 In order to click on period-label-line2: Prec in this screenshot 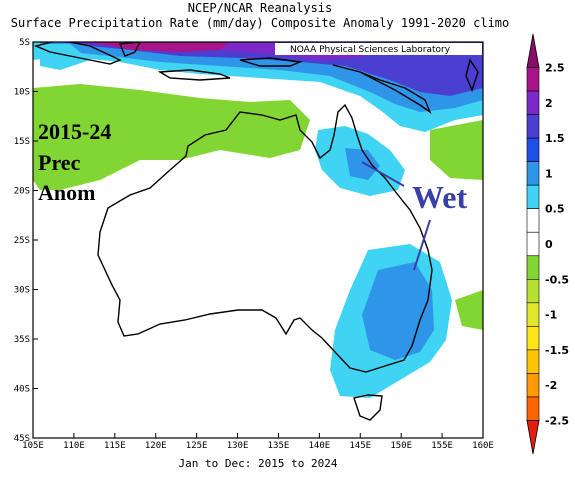, I will do `click(59, 162)`.